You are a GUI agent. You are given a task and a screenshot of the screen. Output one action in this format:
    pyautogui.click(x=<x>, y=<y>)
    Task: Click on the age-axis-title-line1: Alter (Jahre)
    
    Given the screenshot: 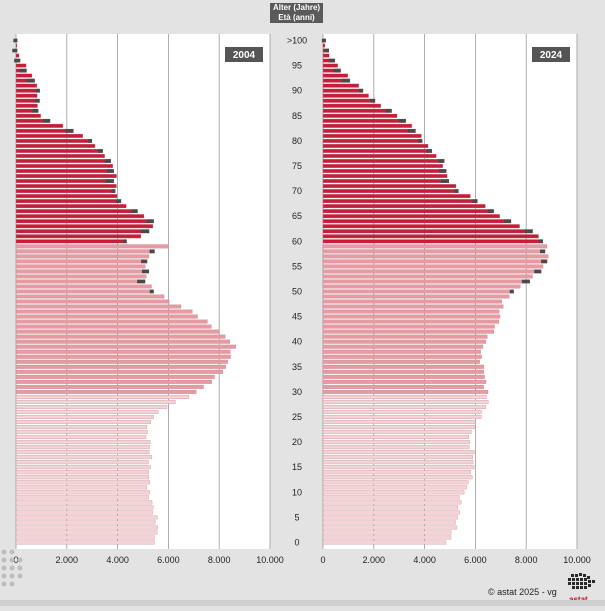 What is the action you would take?
    pyautogui.click(x=296, y=7)
    